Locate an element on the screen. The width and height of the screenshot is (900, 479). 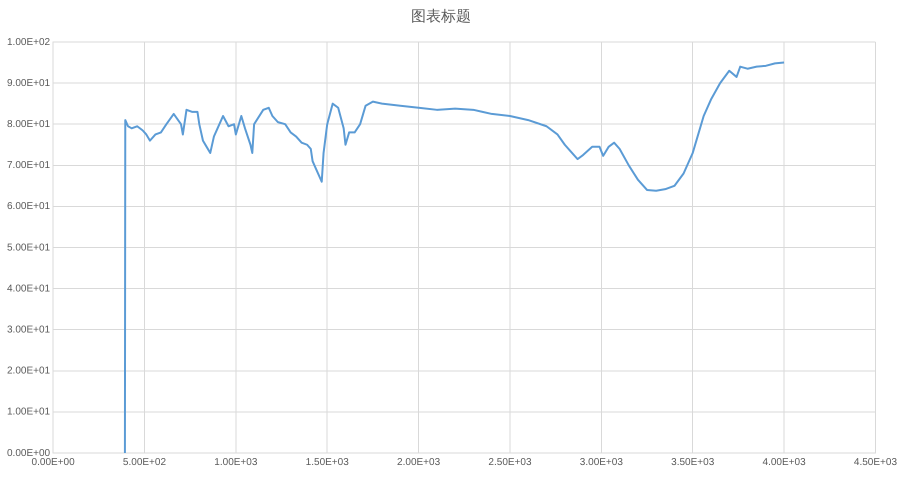
y-tick-label: 4.00E+01 is located at coordinates (28, 288).